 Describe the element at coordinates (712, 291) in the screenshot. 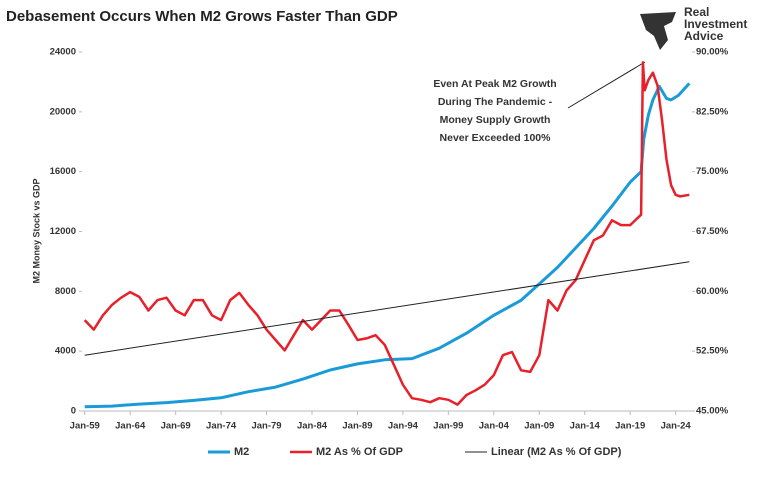

I see `y2-tick-label: 60.00%` at that location.